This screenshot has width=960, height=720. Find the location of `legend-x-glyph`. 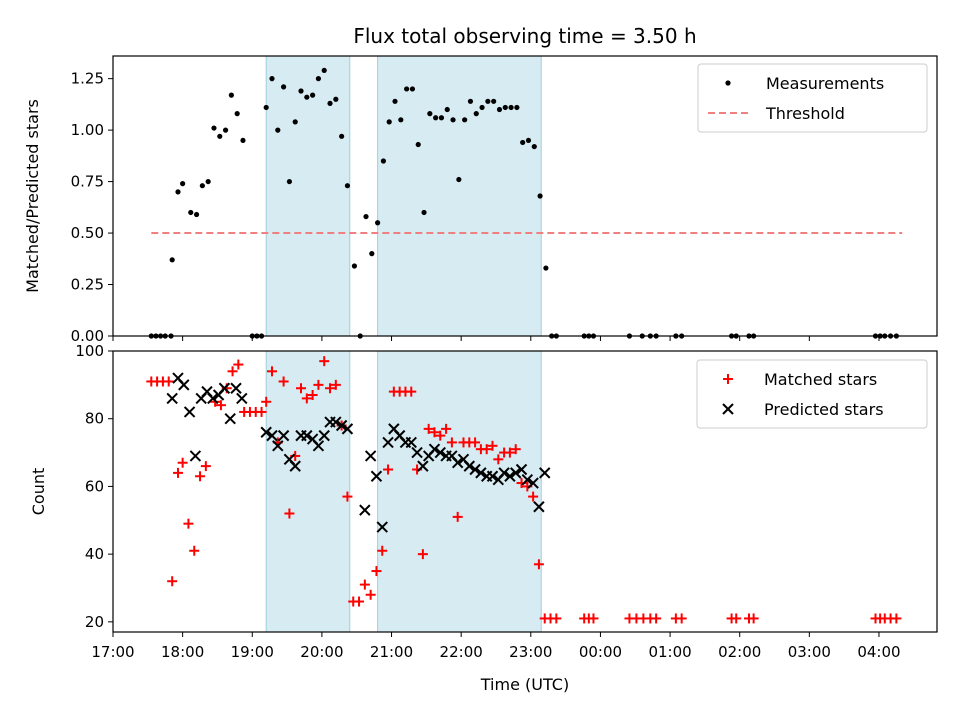

legend-x-glyph is located at coordinates (728, 409).